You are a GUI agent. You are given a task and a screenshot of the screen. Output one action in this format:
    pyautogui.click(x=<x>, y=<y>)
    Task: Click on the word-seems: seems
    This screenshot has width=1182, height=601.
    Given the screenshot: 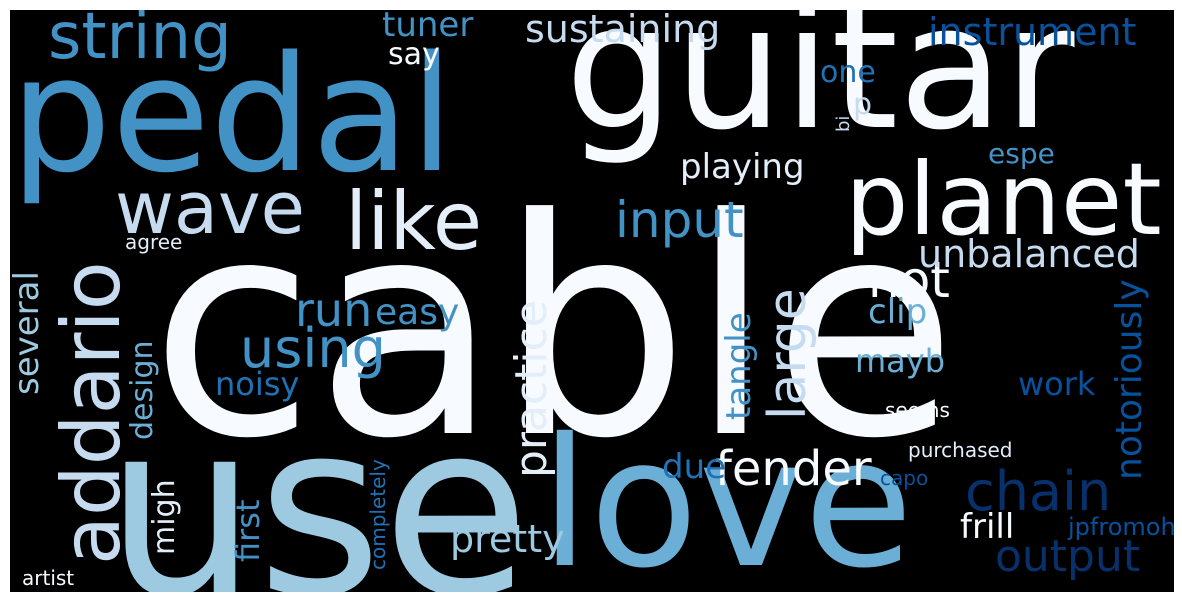 What is the action you would take?
    pyautogui.click(x=917, y=410)
    